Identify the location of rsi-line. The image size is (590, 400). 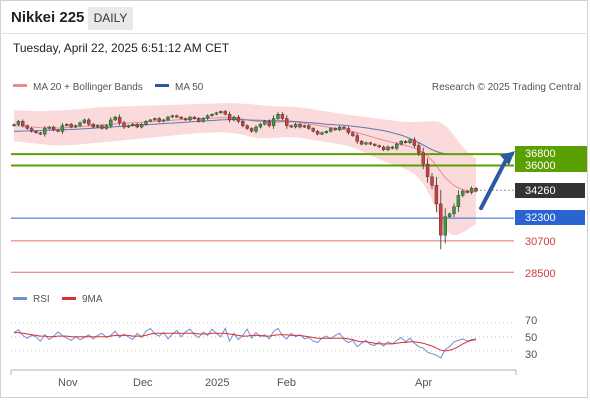
(245, 343).